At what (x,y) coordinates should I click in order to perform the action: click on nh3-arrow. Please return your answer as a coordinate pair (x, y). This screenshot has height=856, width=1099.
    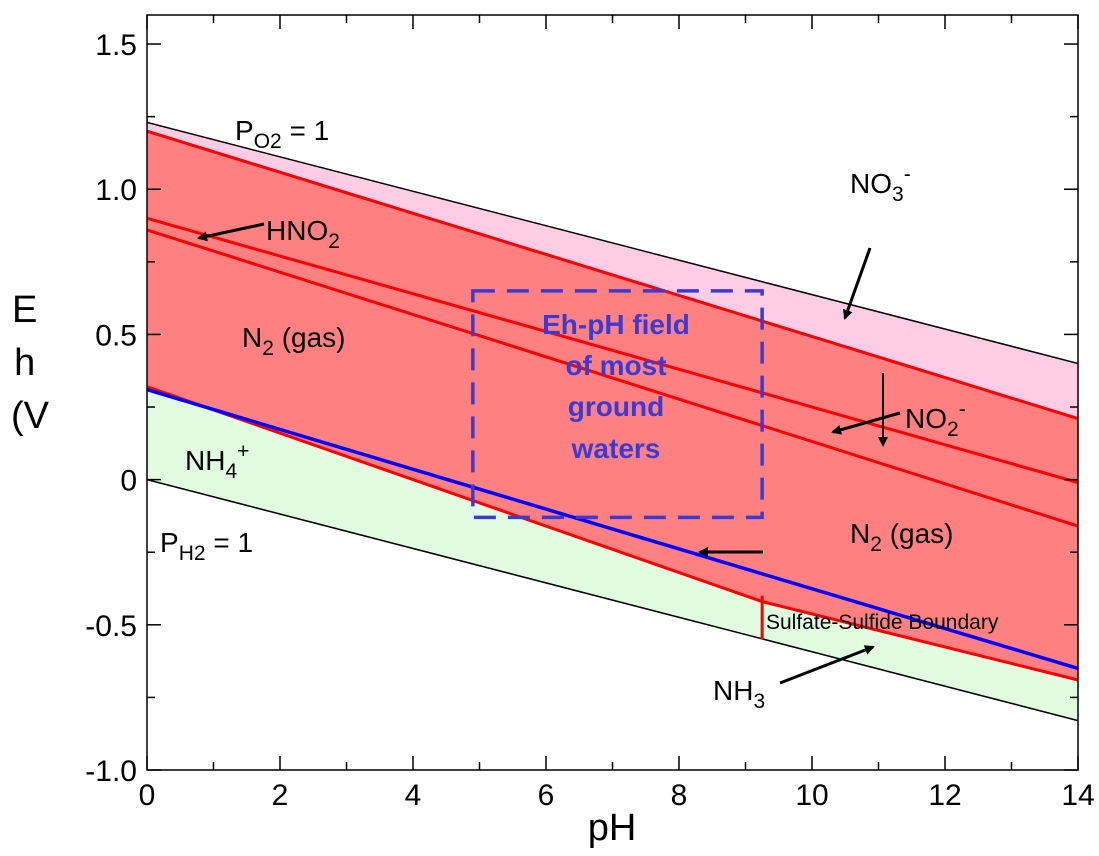
    Looking at the image, I should click on (827, 665).